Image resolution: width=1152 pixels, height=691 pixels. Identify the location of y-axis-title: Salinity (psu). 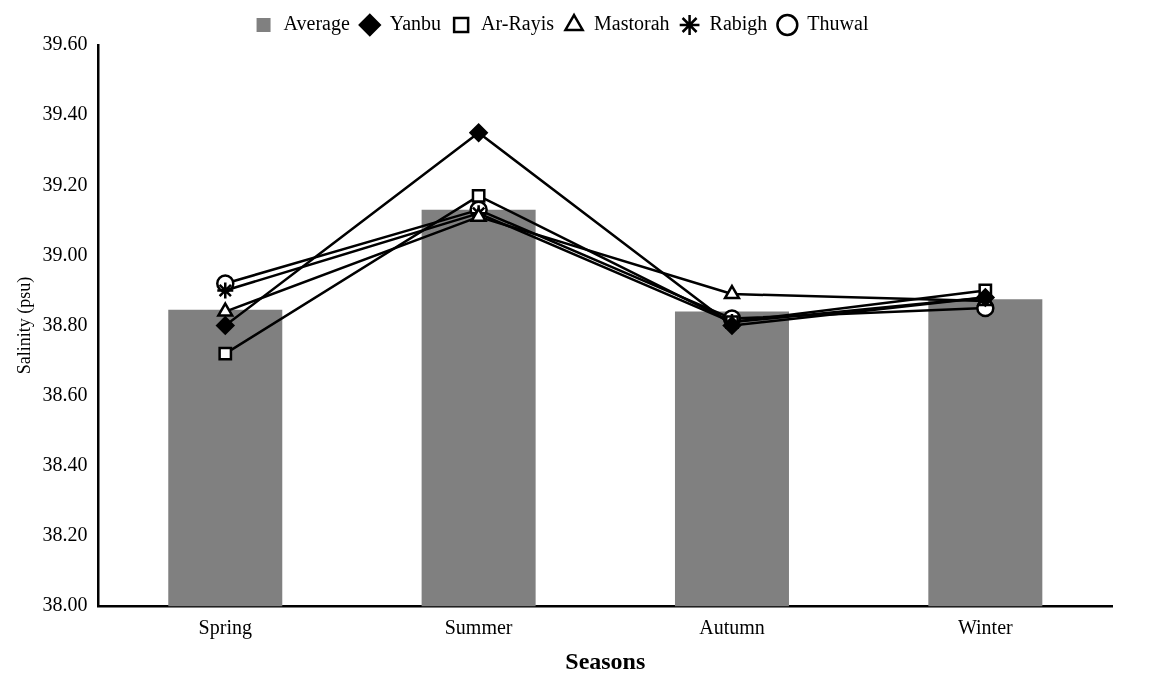
(24, 325).